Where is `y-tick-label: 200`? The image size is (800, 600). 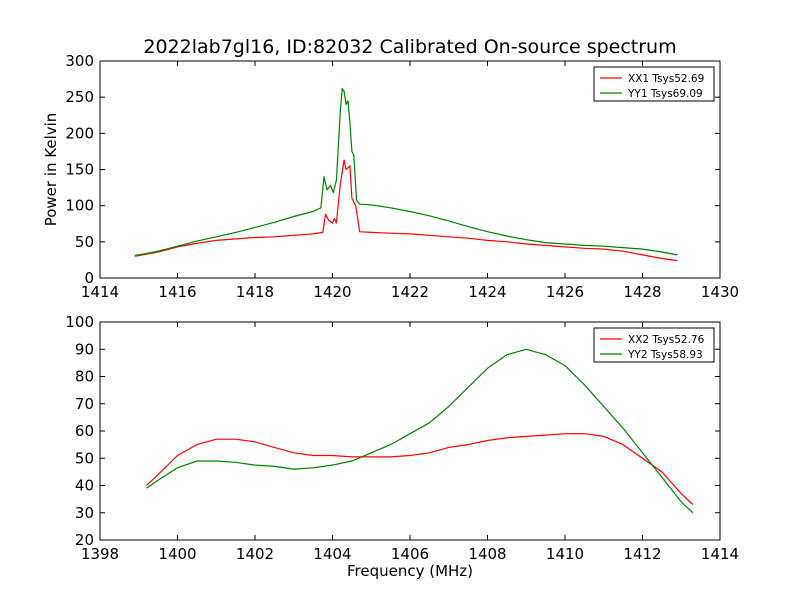 y-tick-label: 200 is located at coordinates (79, 133).